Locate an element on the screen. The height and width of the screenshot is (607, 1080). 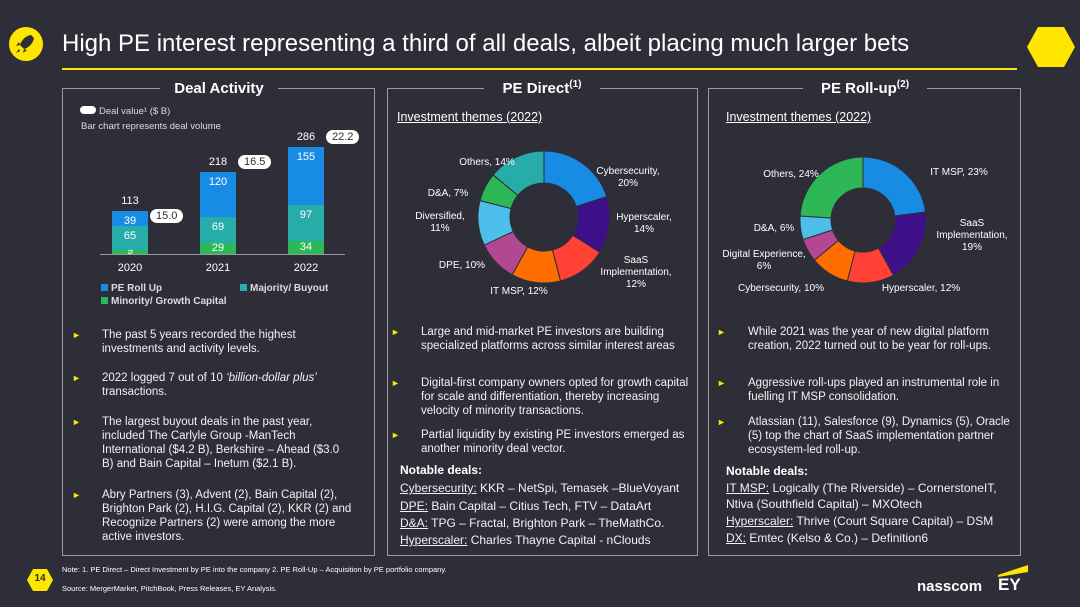
bar-chart-baseline is located at coordinates (222, 254).